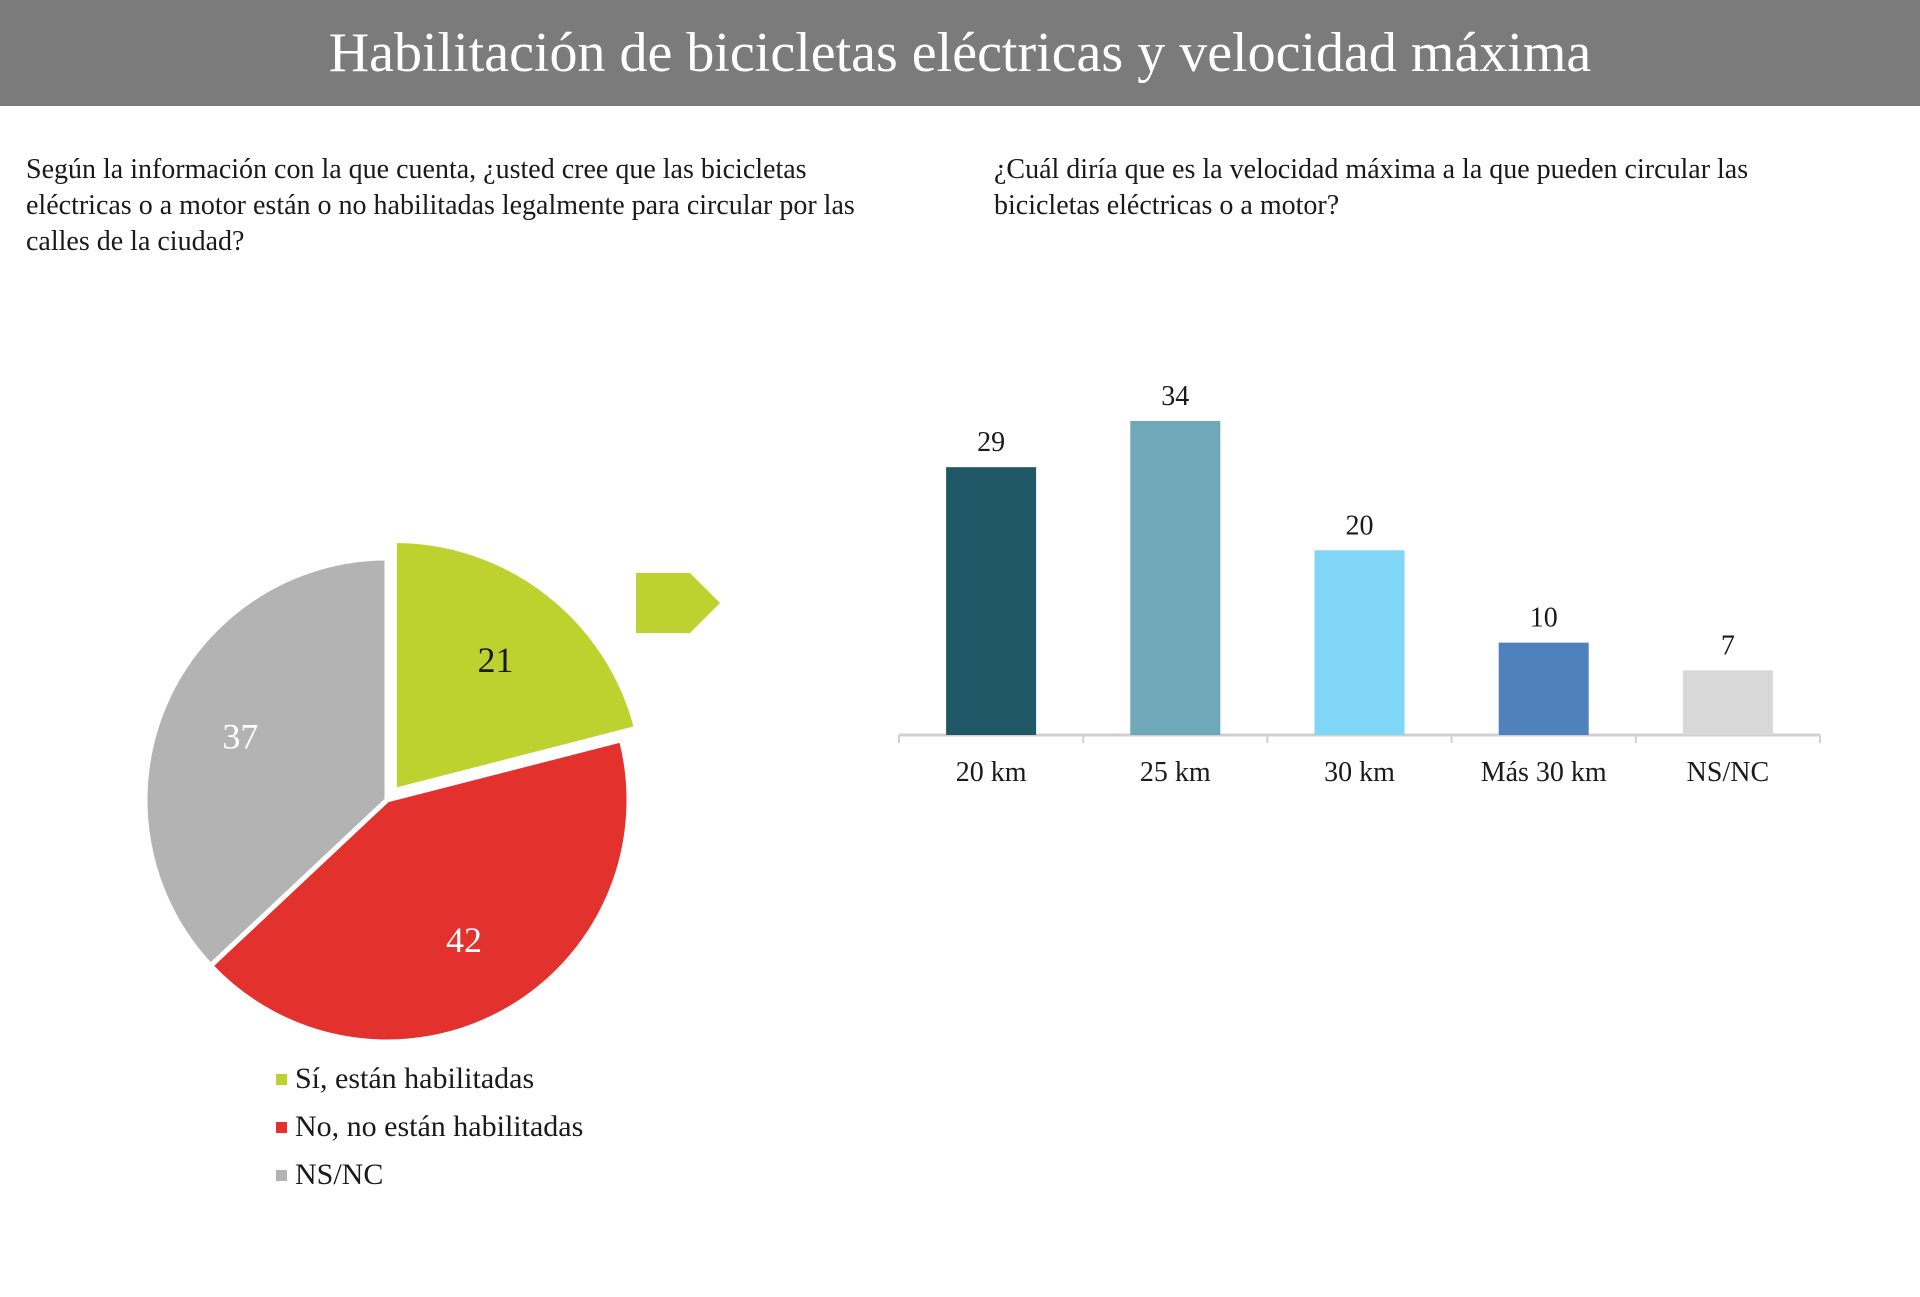 The width and height of the screenshot is (1920, 1297). Describe the element at coordinates (1360, 525) in the screenshot. I see `bar-value-label: 20` at that location.